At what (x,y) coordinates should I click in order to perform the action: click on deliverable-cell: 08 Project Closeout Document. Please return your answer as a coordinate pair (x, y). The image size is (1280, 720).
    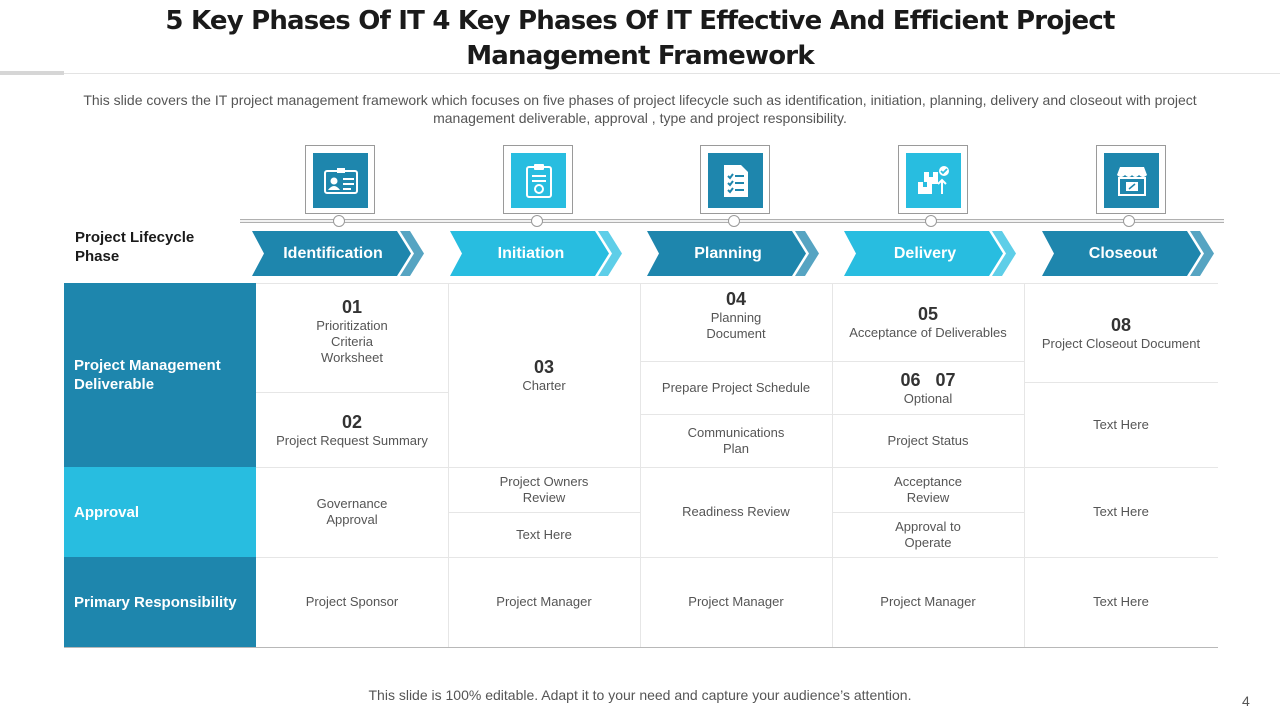
    Looking at the image, I should click on (1121, 332).